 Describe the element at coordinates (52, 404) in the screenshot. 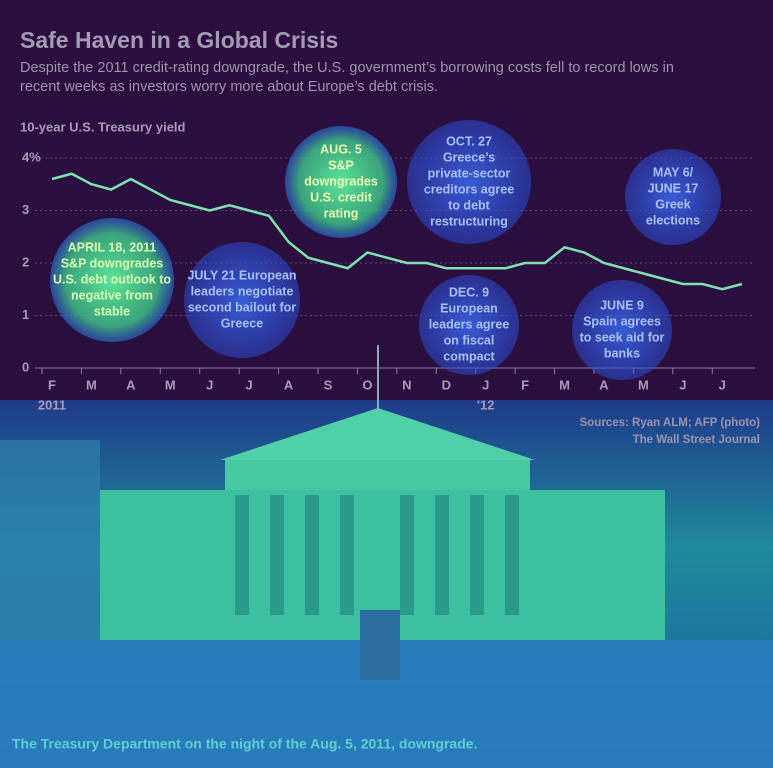

I see `year-label: 2011` at that location.